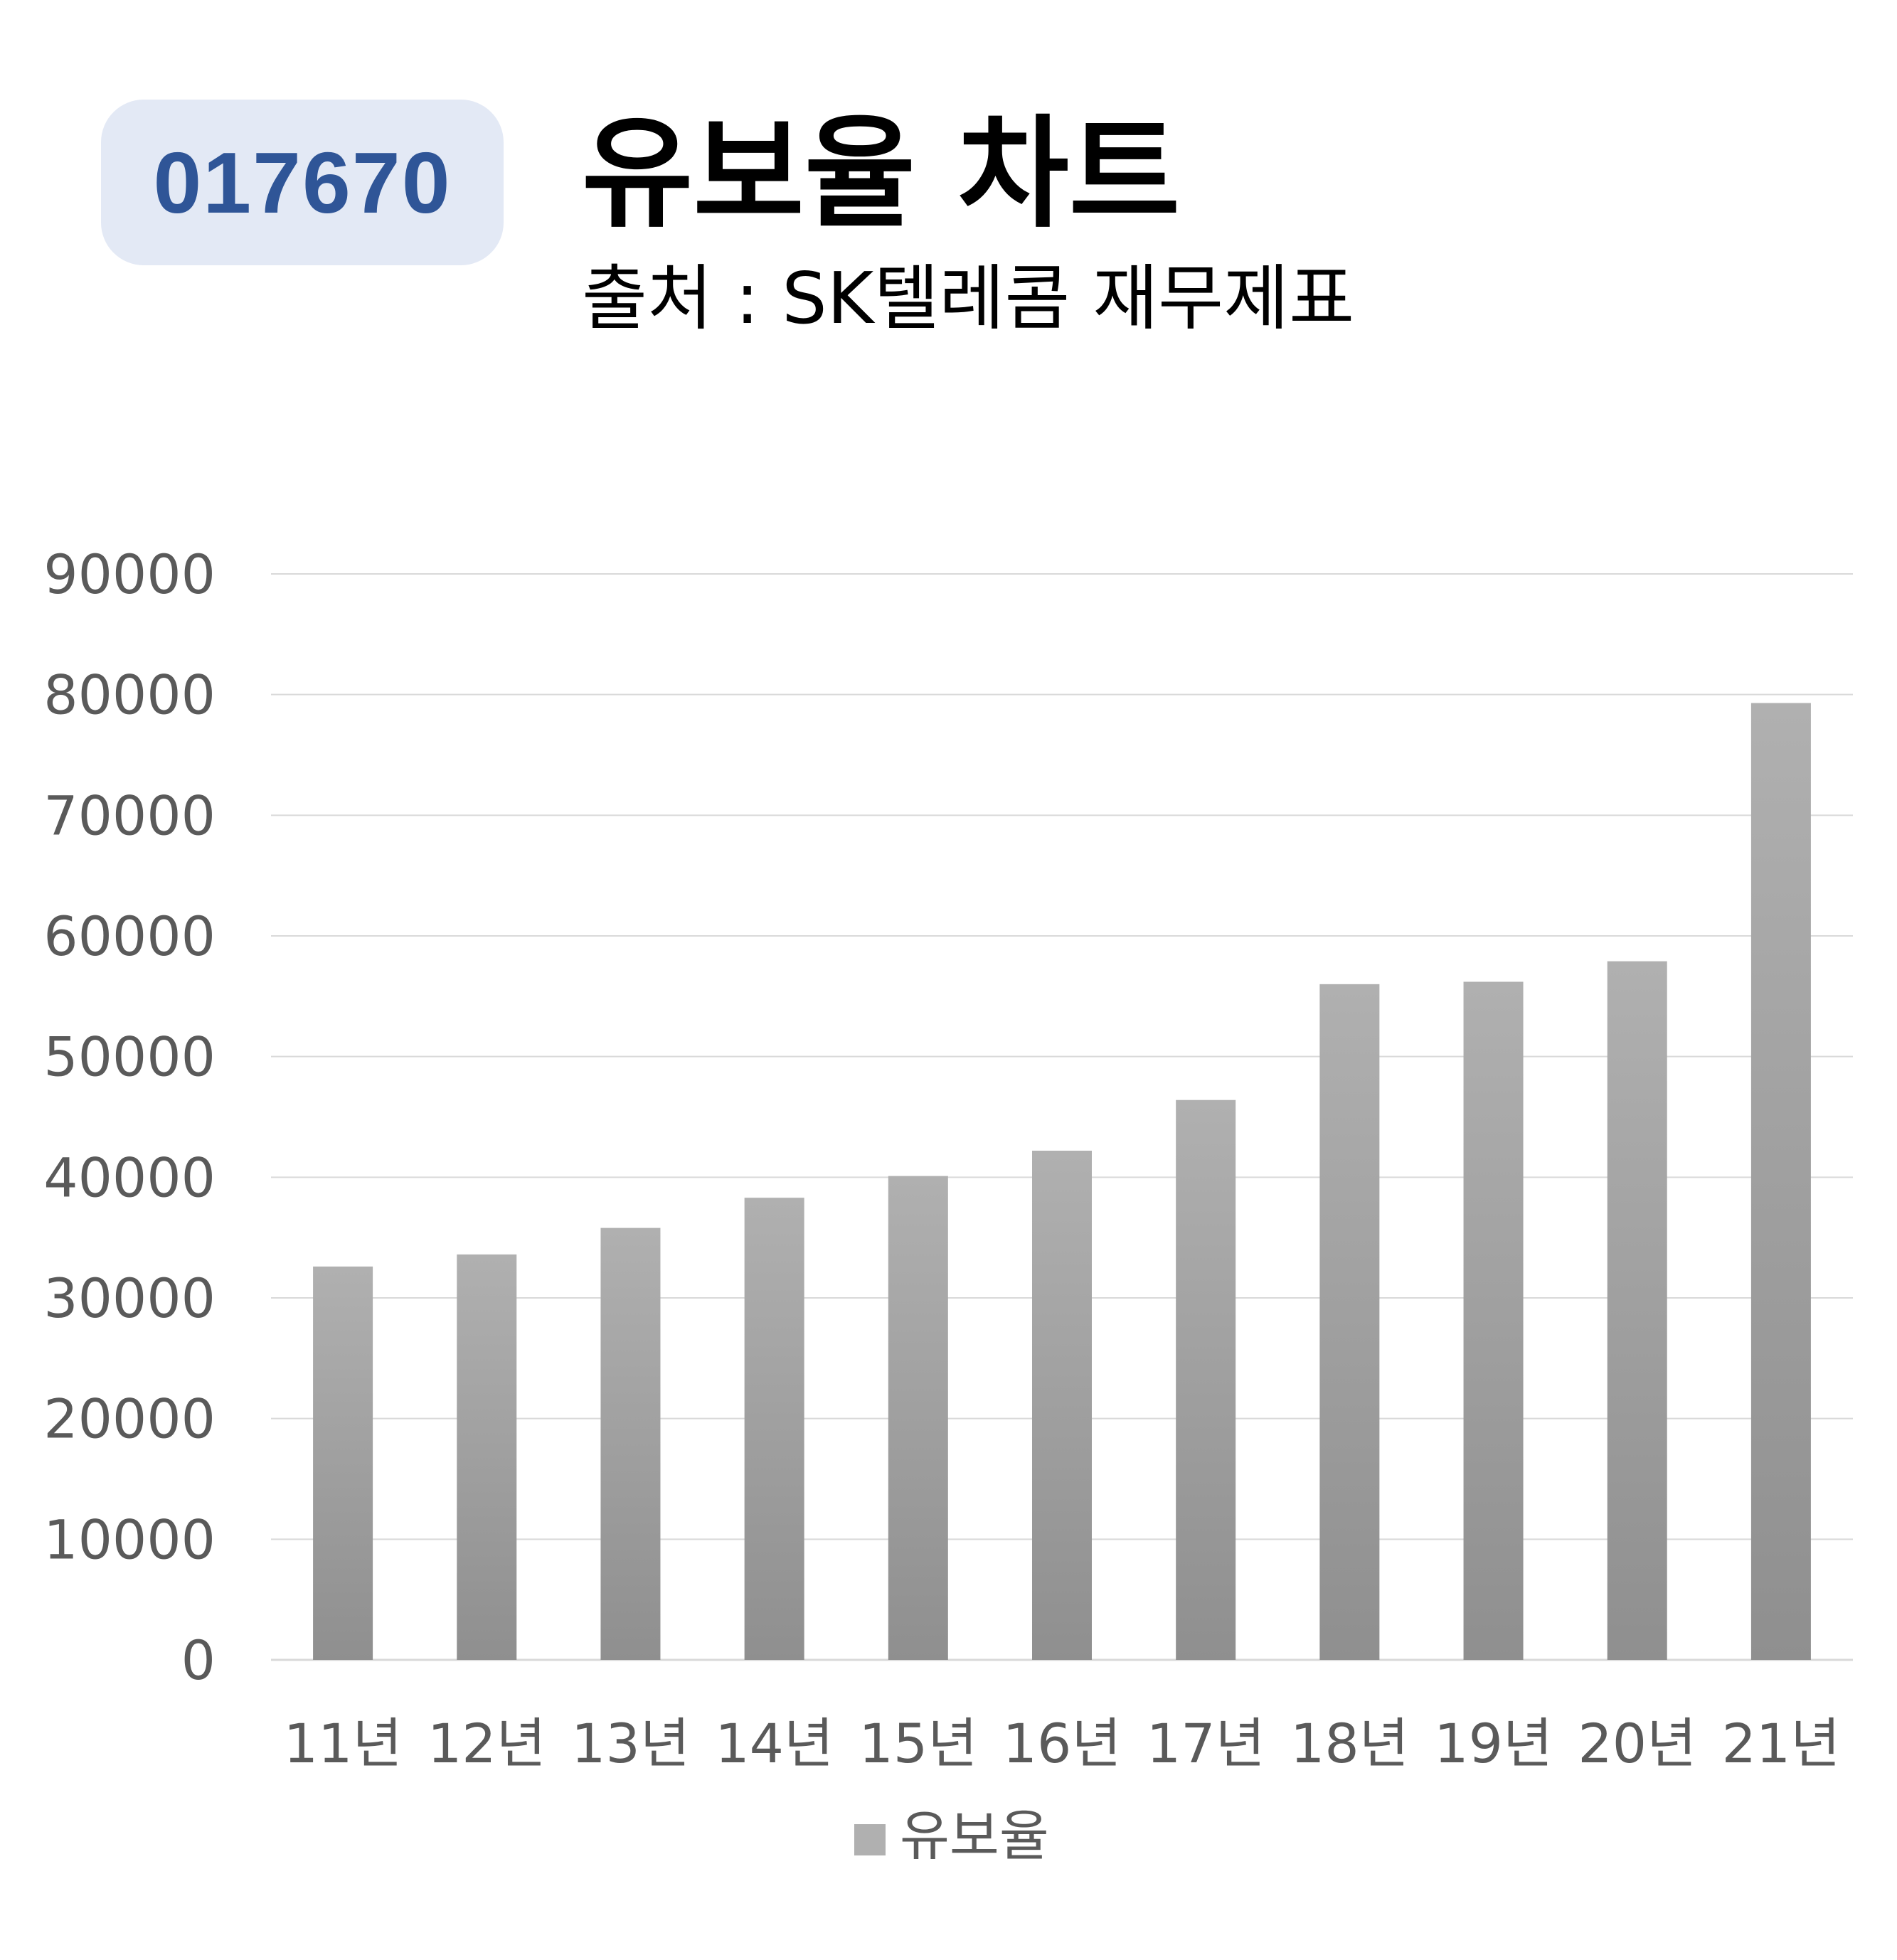 Image resolution: width=1897 pixels, height=1960 pixels. What do you see at coordinates (129, 815) in the screenshot?
I see `y-tick-label: 70000` at bounding box center [129, 815].